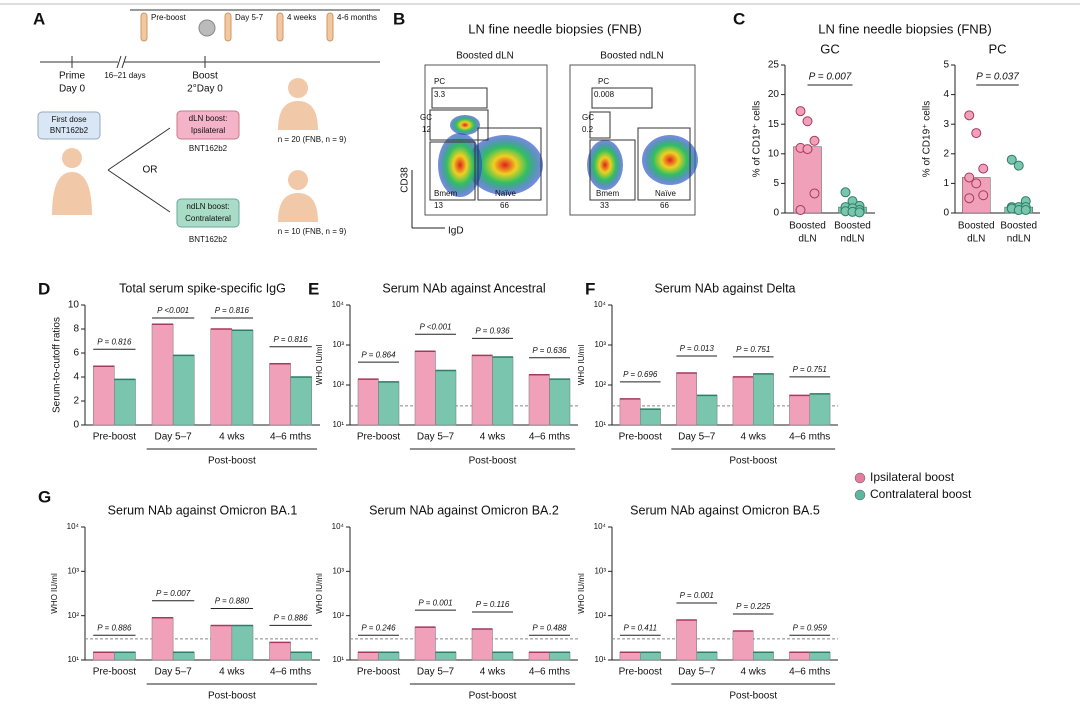  Describe the element at coordinates (173, 310) in the screenshot. I see `p-value: P <0.001` at that location.